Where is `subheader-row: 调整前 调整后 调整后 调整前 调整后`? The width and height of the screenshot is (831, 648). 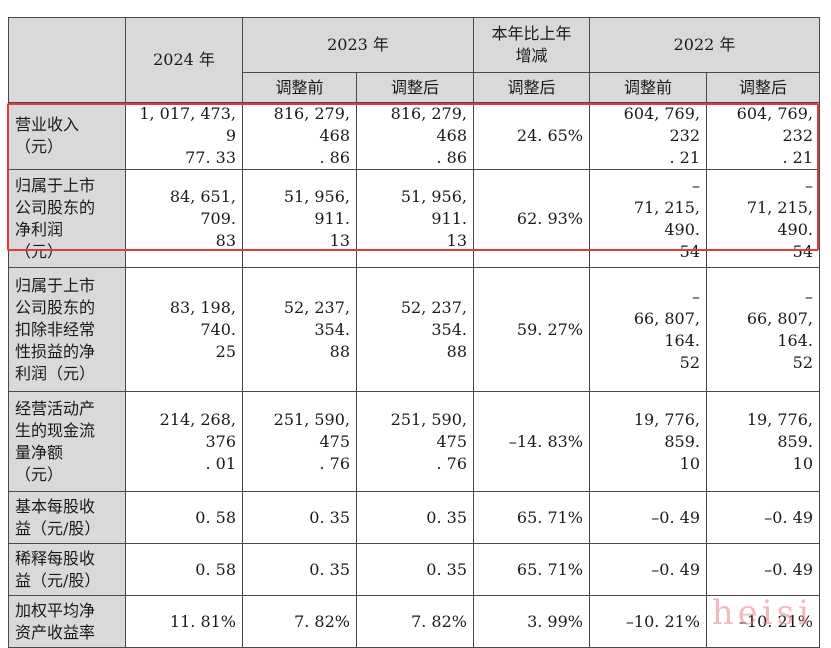 subheader-row: 调整前 调整后 调整后 调整前 调整后 is located at coordinates (414, 87).